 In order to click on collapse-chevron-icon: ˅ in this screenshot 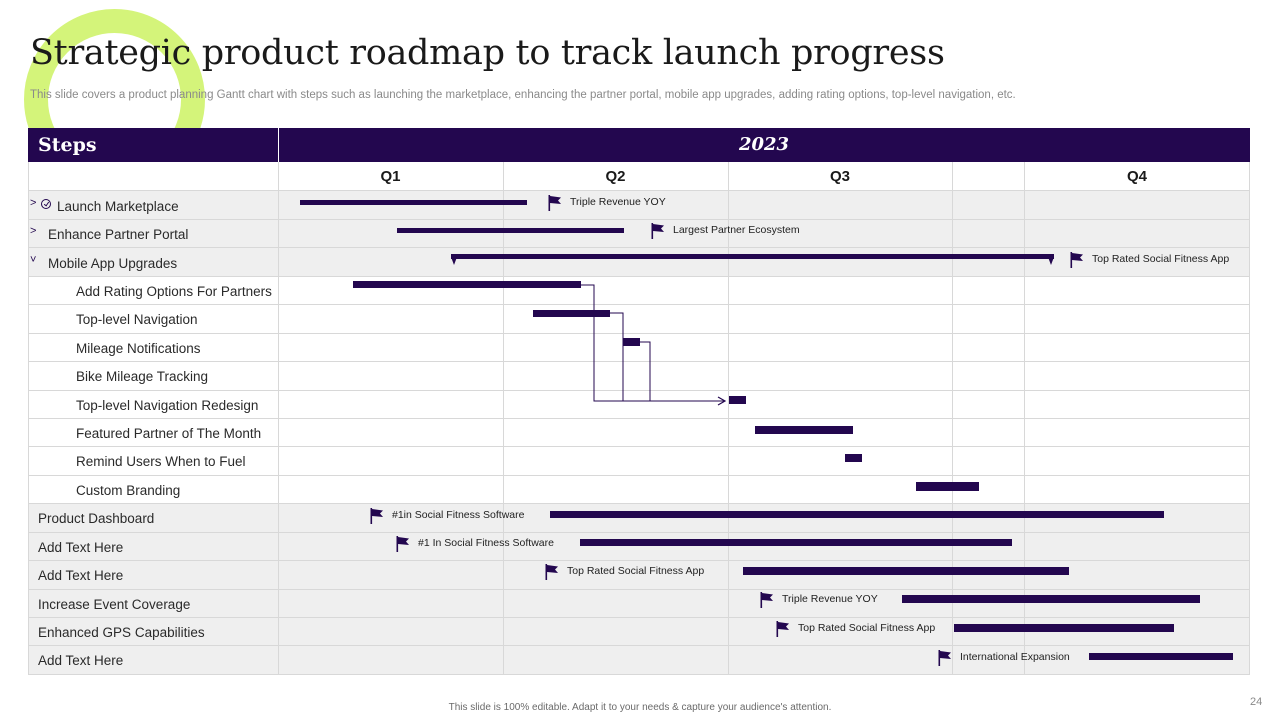, I will do `click(33, 260)`.